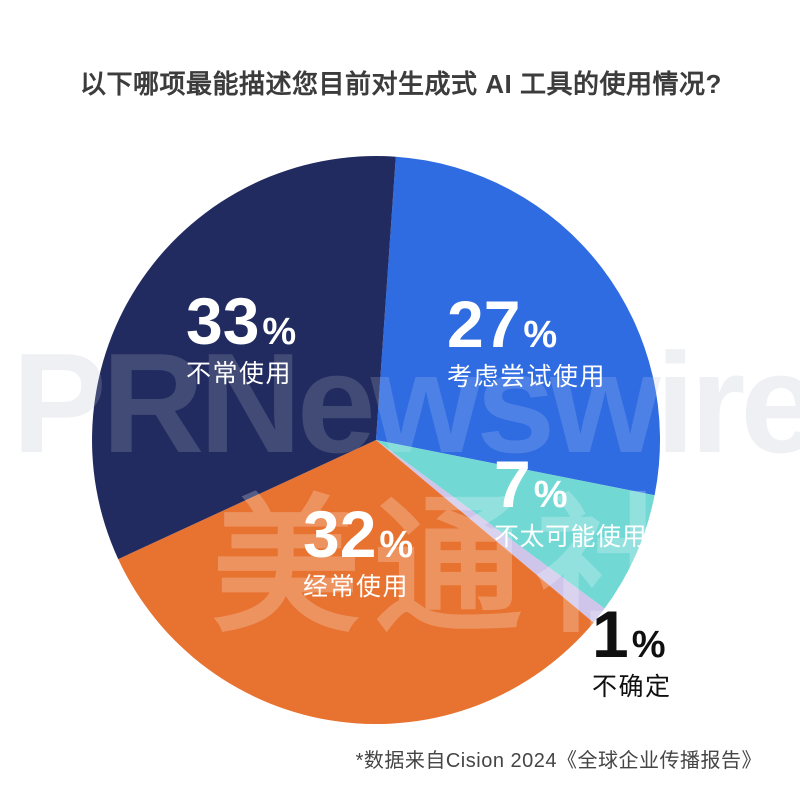 This screenshot has width=800, height=795. Describe the element at coordinates (490, 531) in the screenshot. I see `pie-slice-unsure` at that location.